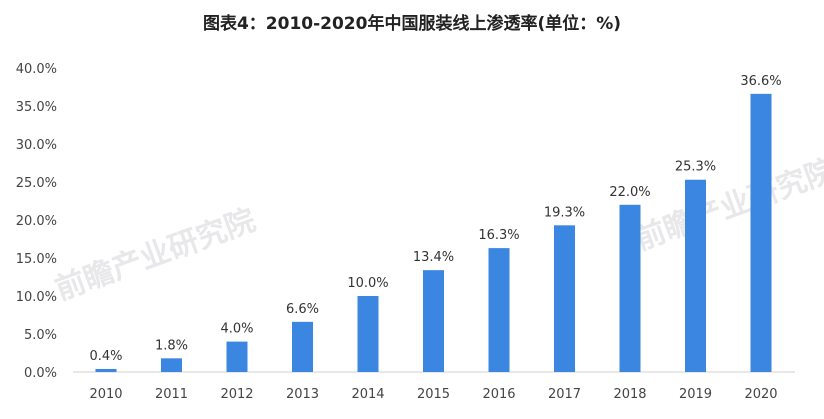  Describe the element at coordinates (368, 334) in the screenshot. I see `bar-2014` at that location.